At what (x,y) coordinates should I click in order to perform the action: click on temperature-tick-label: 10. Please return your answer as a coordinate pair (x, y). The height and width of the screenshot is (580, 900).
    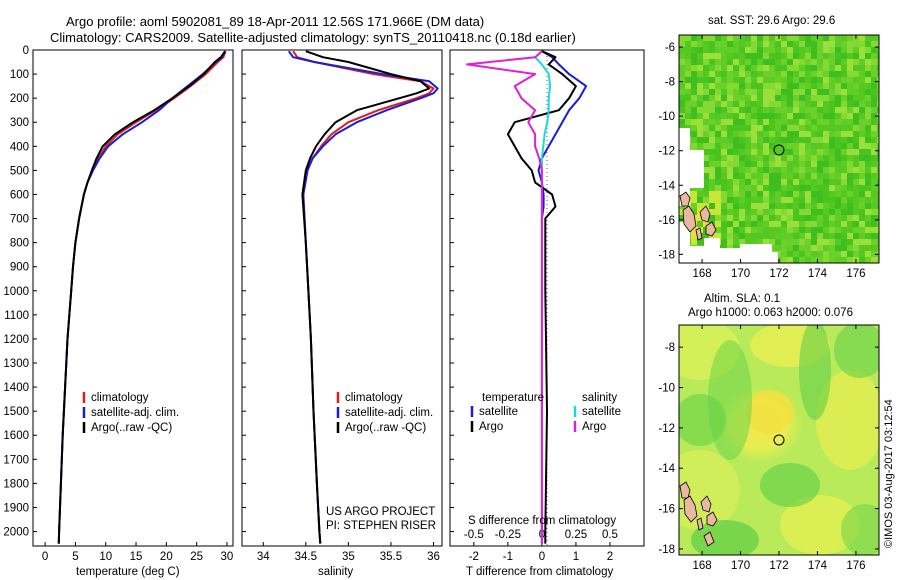
    Looking at the image, I should click on (105, 557).